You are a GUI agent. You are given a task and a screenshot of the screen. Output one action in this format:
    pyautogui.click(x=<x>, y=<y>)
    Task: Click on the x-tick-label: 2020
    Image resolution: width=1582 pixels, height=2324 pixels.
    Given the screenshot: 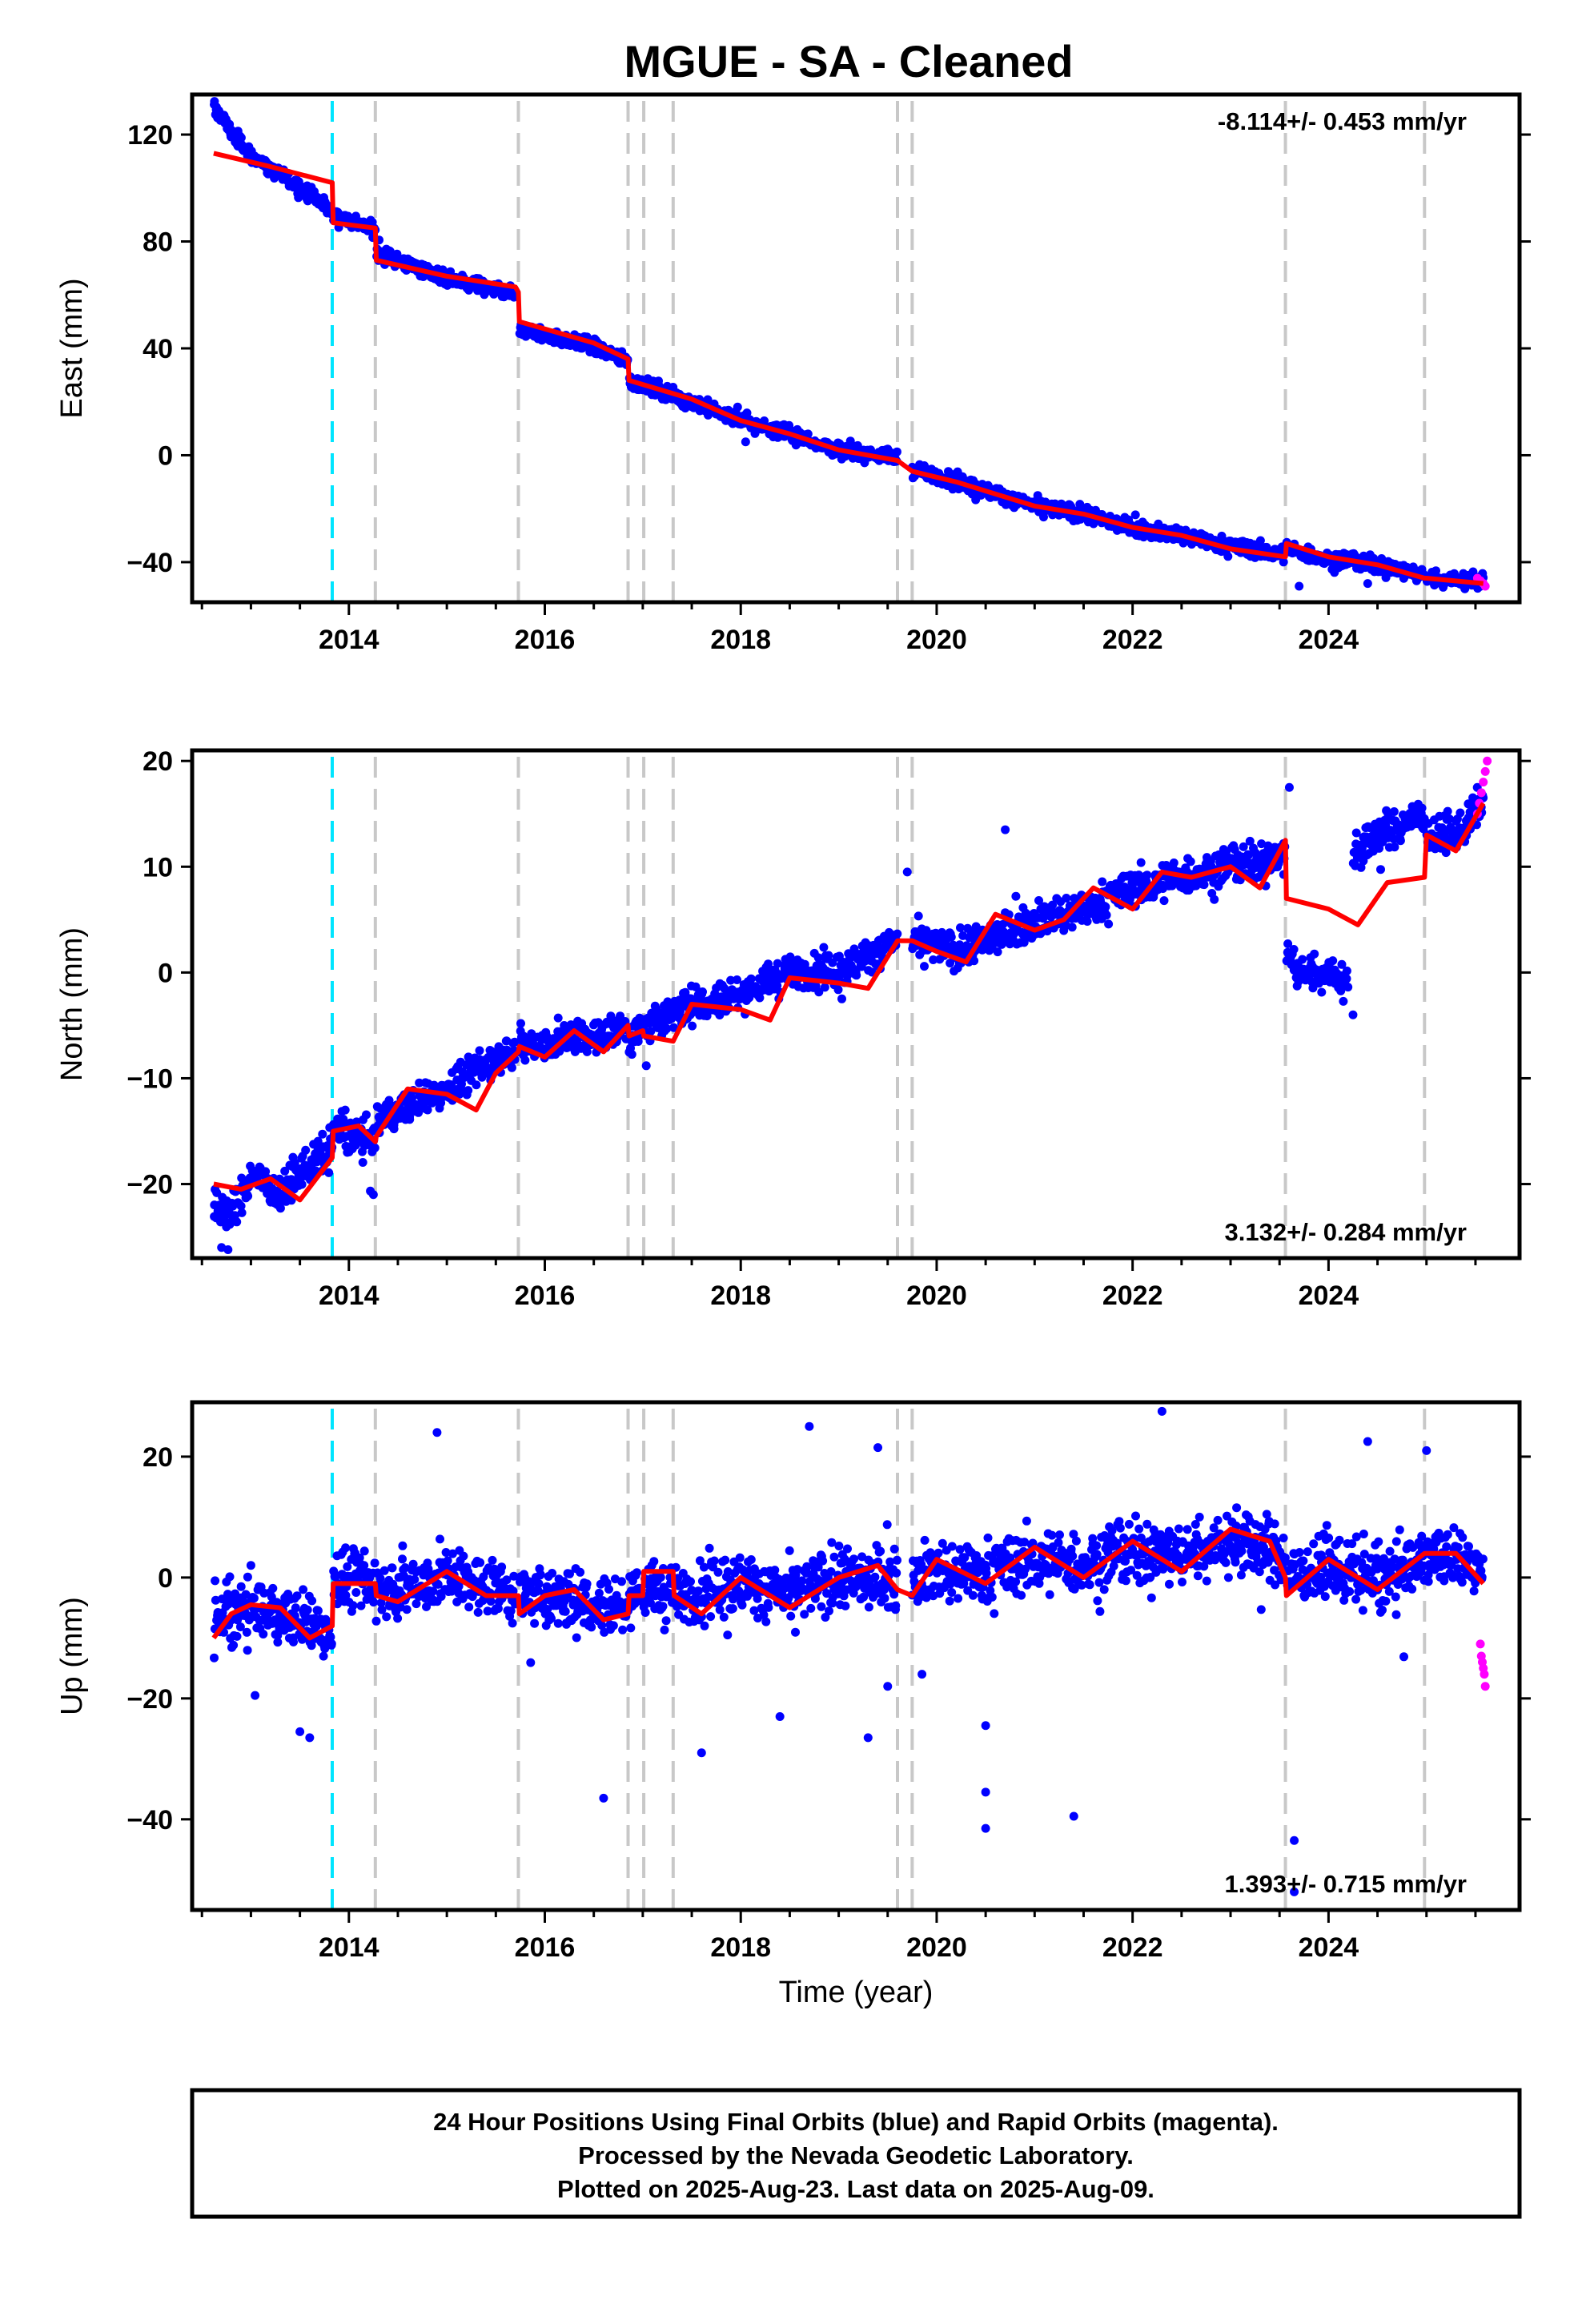 What is the action you would take?
    pyautogui.click(x=936, y=1296)
    